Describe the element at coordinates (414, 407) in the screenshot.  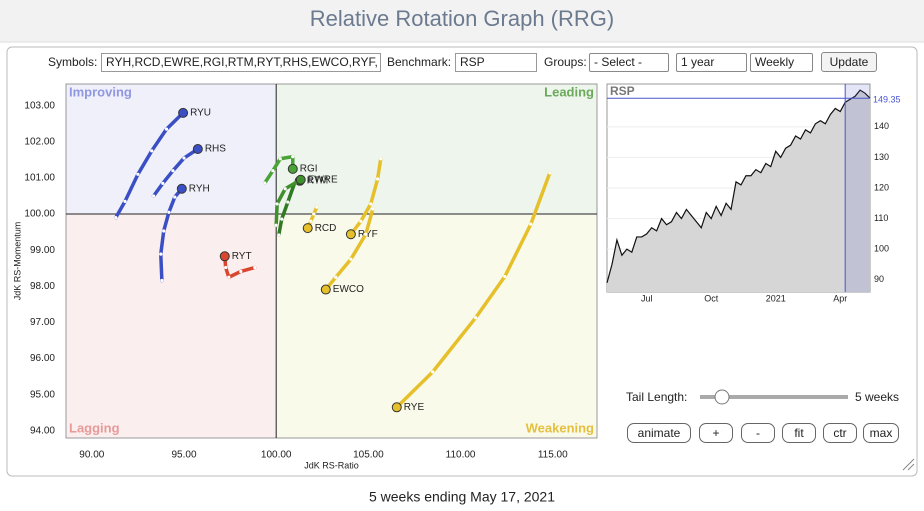
I see `series-label: RYE` at that location.